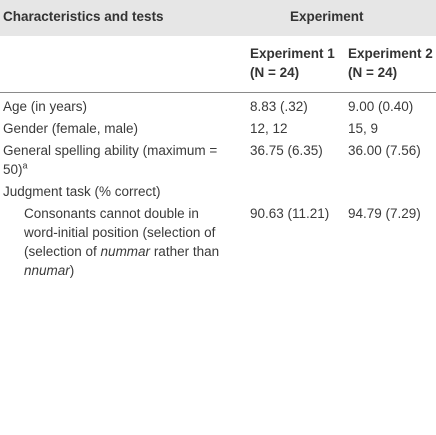 The width and height of the screenshot is (436, 435). Describe the element at coordinates (83, 16) in the screenshot. I see `header-characteristics: Characteristics and tests` at that location.